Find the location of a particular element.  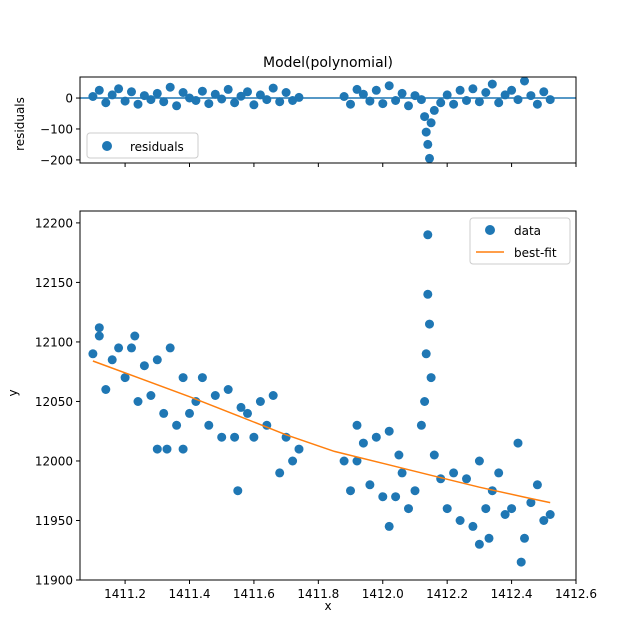

bottom-y-tick-label: 11900 is located at coordinates (54, 581).